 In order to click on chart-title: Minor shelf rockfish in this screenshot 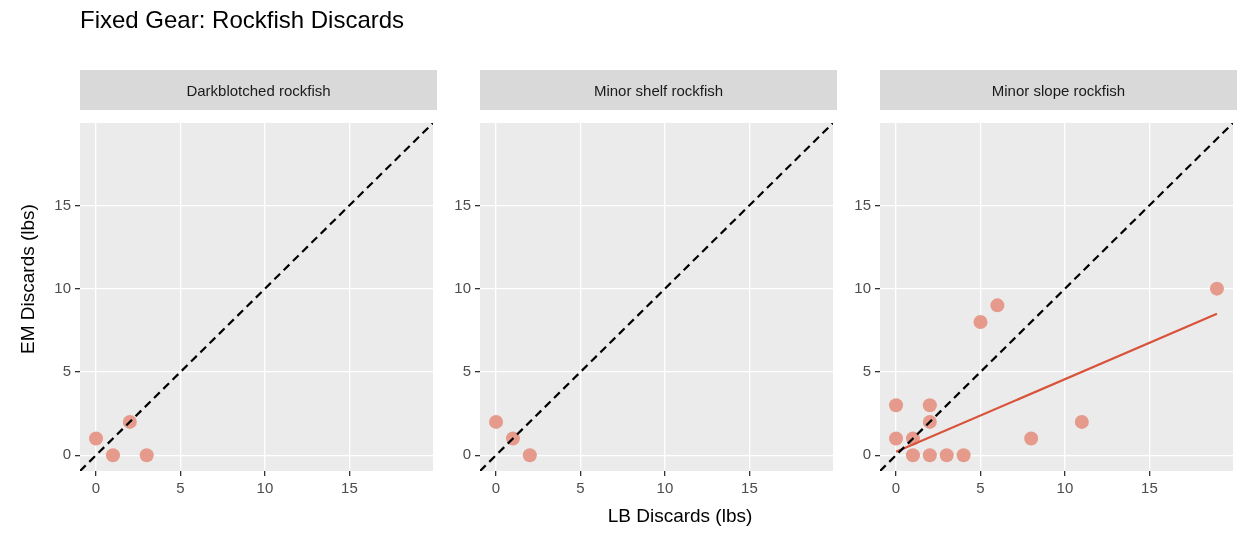, I will do `click(658, 90)`.